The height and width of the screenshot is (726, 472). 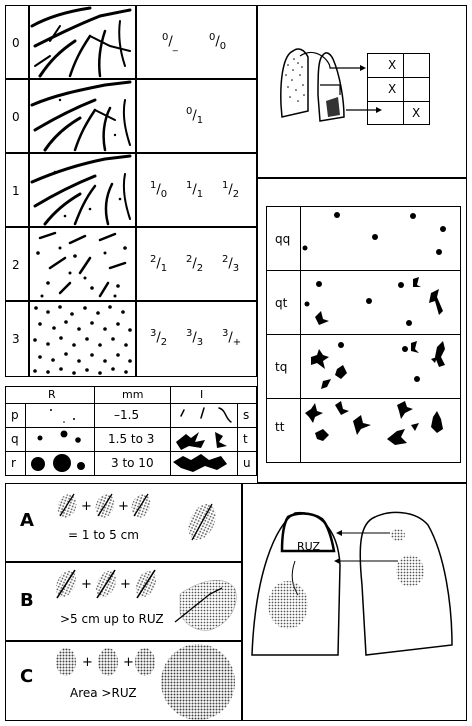 I want to click on dense-nodular-pattern-image, so click(x=82, y=340).